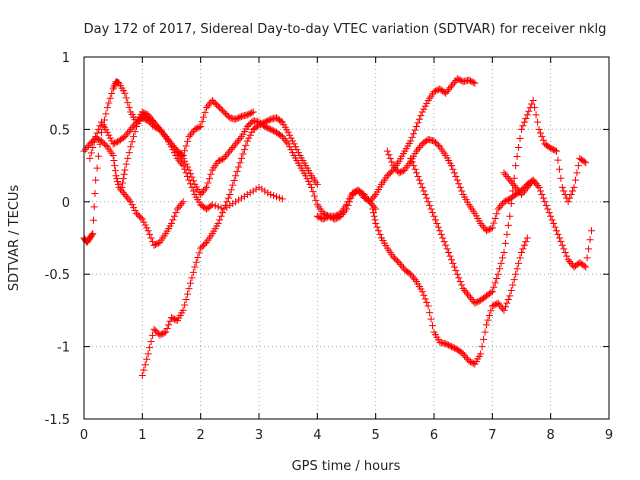 This screenshot has height=480, width=640. I want to click on x-tick-label: 2, so click(201, 435).